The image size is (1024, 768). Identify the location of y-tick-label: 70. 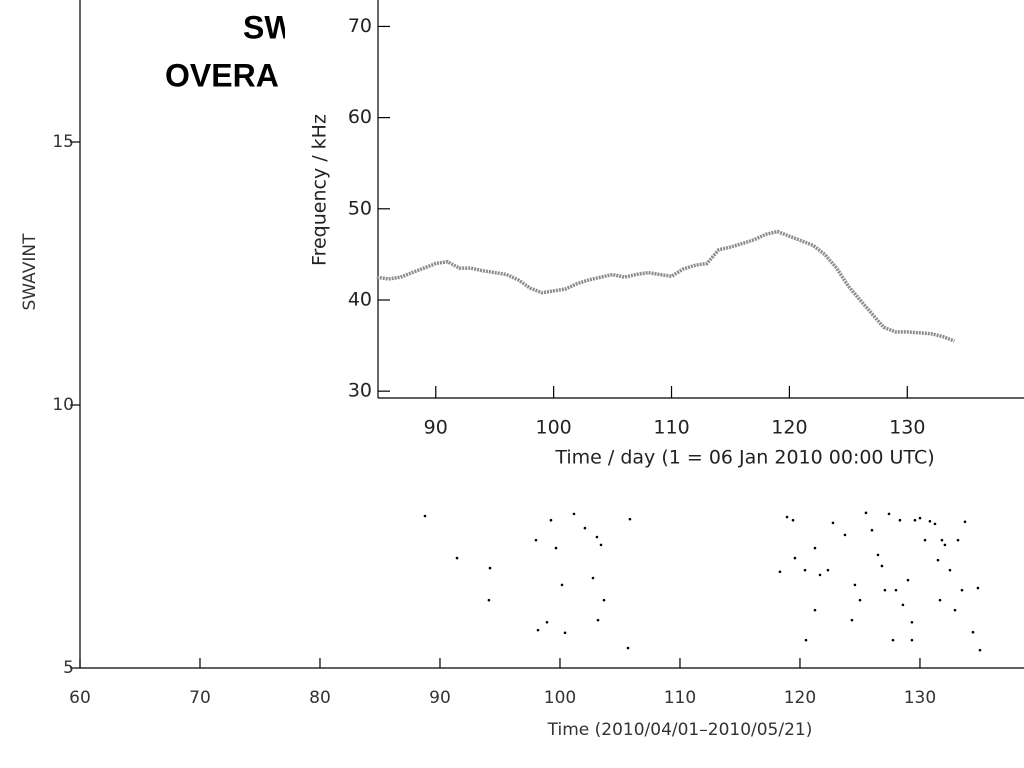
(360, 26).